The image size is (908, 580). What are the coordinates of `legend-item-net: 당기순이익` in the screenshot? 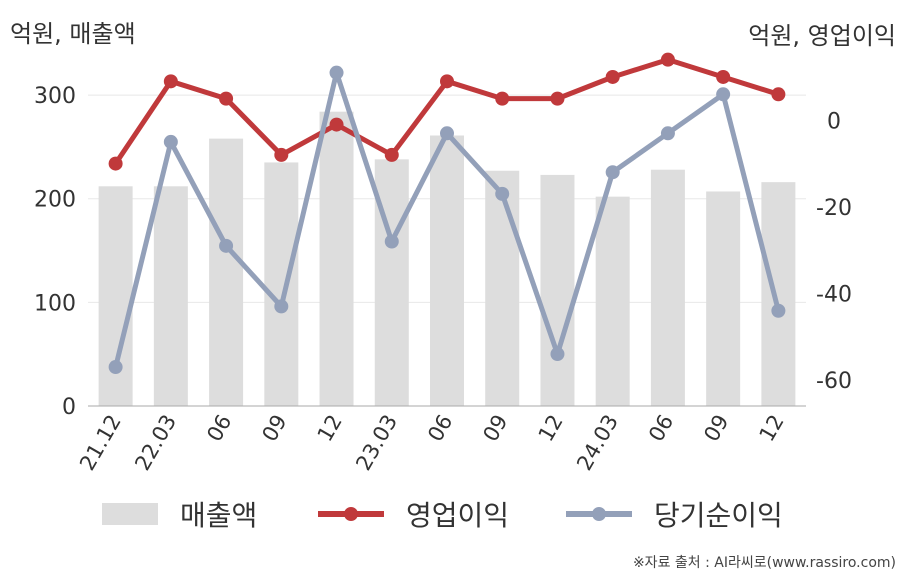 It's located at (674, 514).